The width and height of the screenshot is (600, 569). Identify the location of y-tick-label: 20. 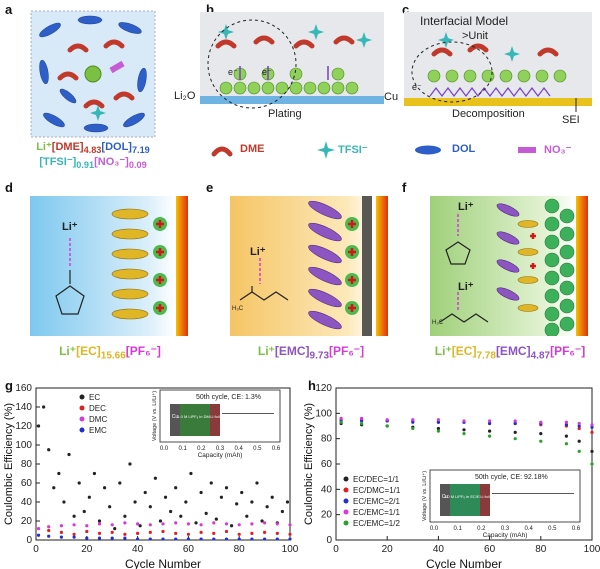
(27, 521).